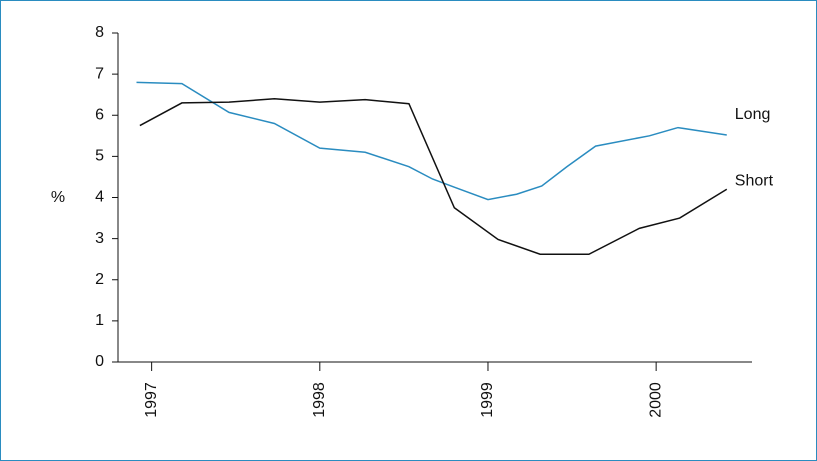 Image resolution: width=817 pixels, height=461 pixels. I want to click on x-tick-label: 2000, so click(655, 400).